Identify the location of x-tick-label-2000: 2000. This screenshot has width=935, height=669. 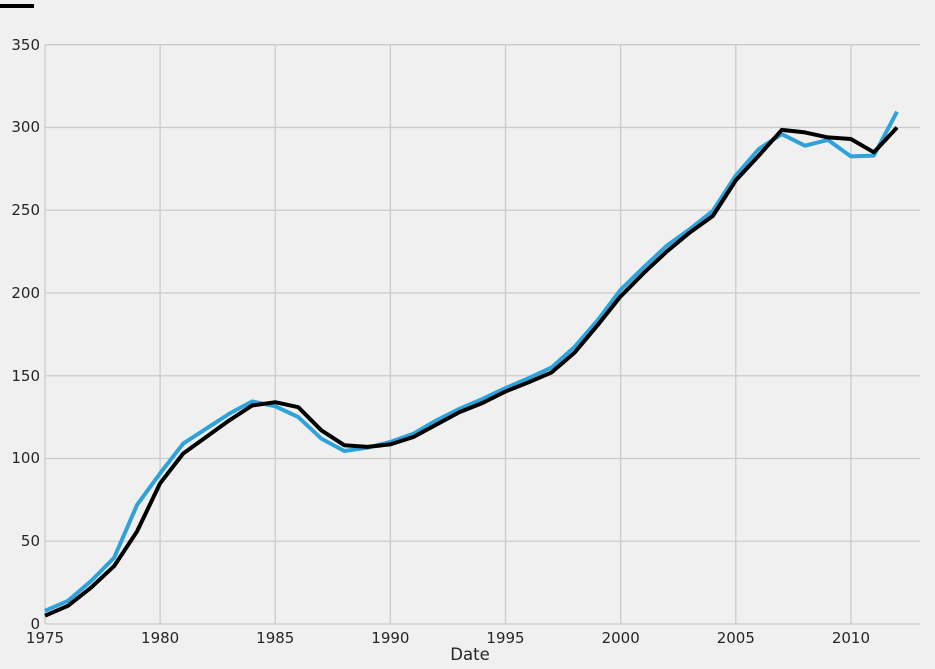
(620, 638).